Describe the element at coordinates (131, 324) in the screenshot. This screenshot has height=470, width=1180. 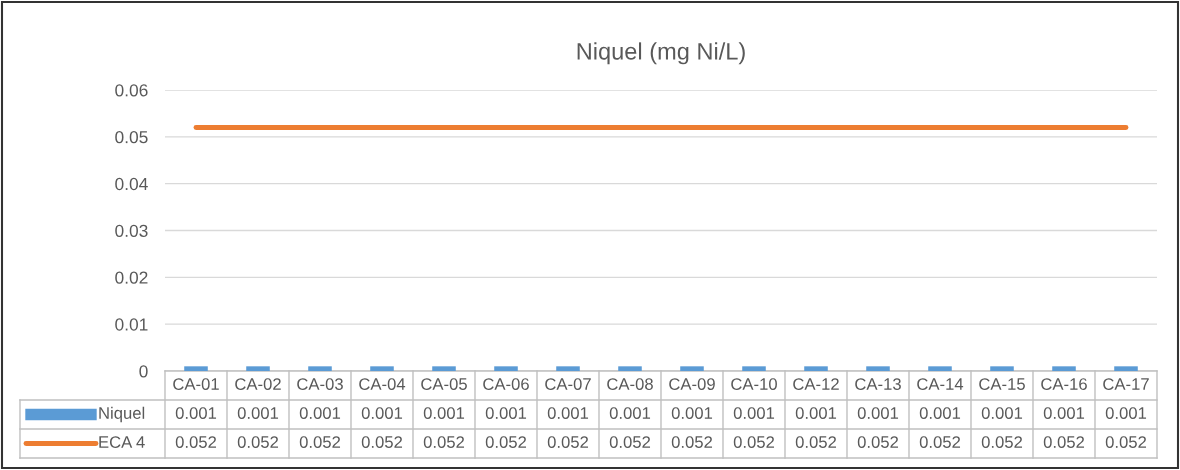
I see `y-tick-label: 0.01` at that location.